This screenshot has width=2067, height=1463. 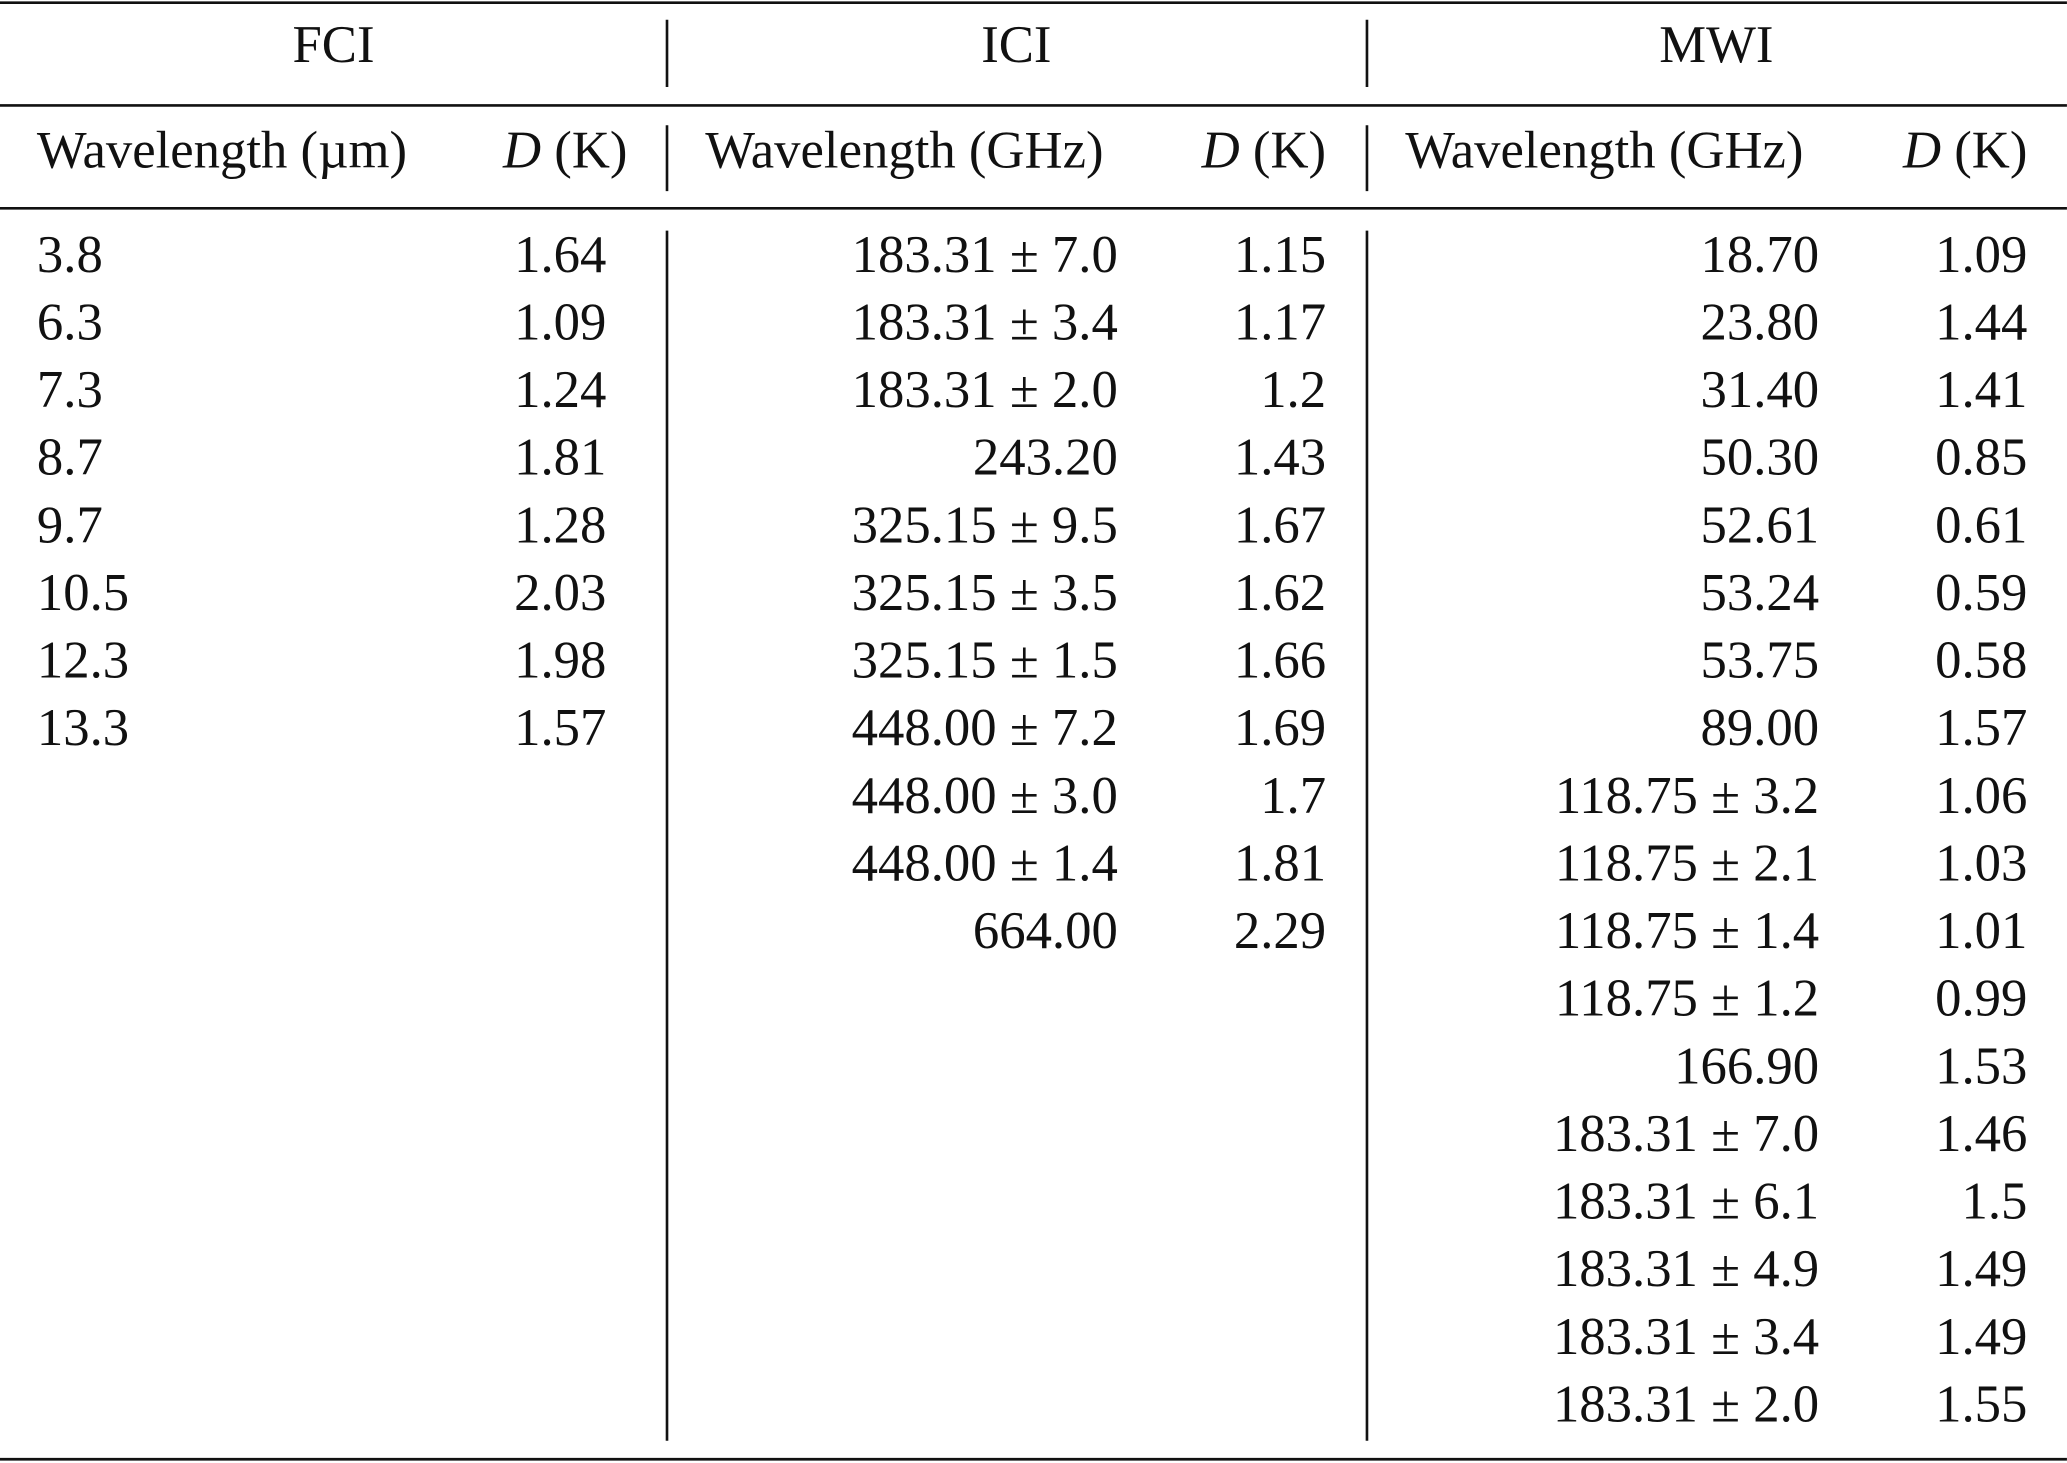 What do you see at coordinates (222, 151) in the screenshot?
I see `column-header: Wavelength (µm)` at bounding box center [222, 151].